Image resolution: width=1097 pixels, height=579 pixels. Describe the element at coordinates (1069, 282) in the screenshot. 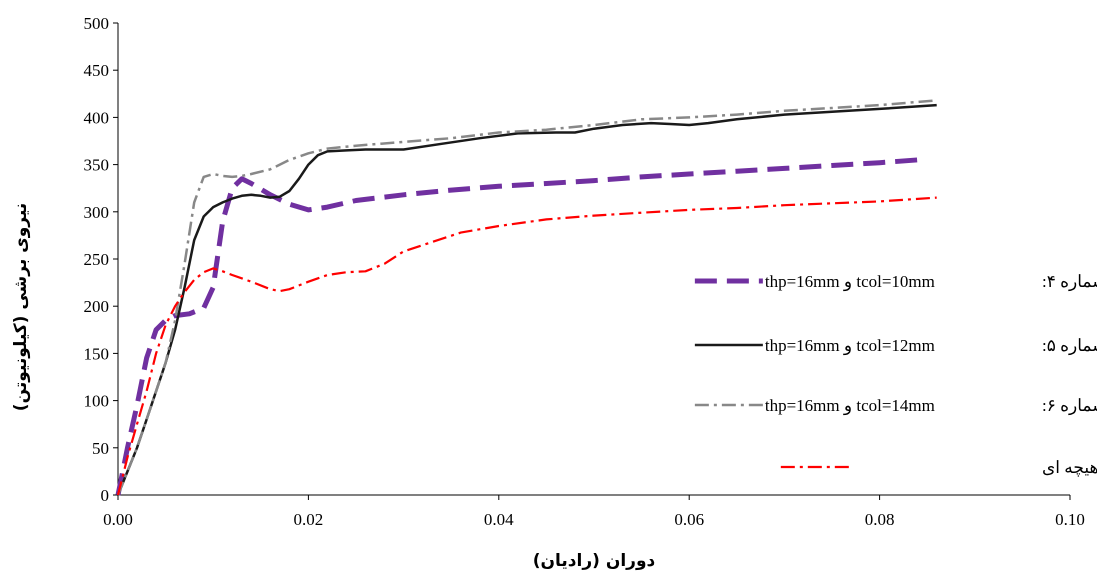

I see `legend-label: مدل شماره ۴:` at that location.